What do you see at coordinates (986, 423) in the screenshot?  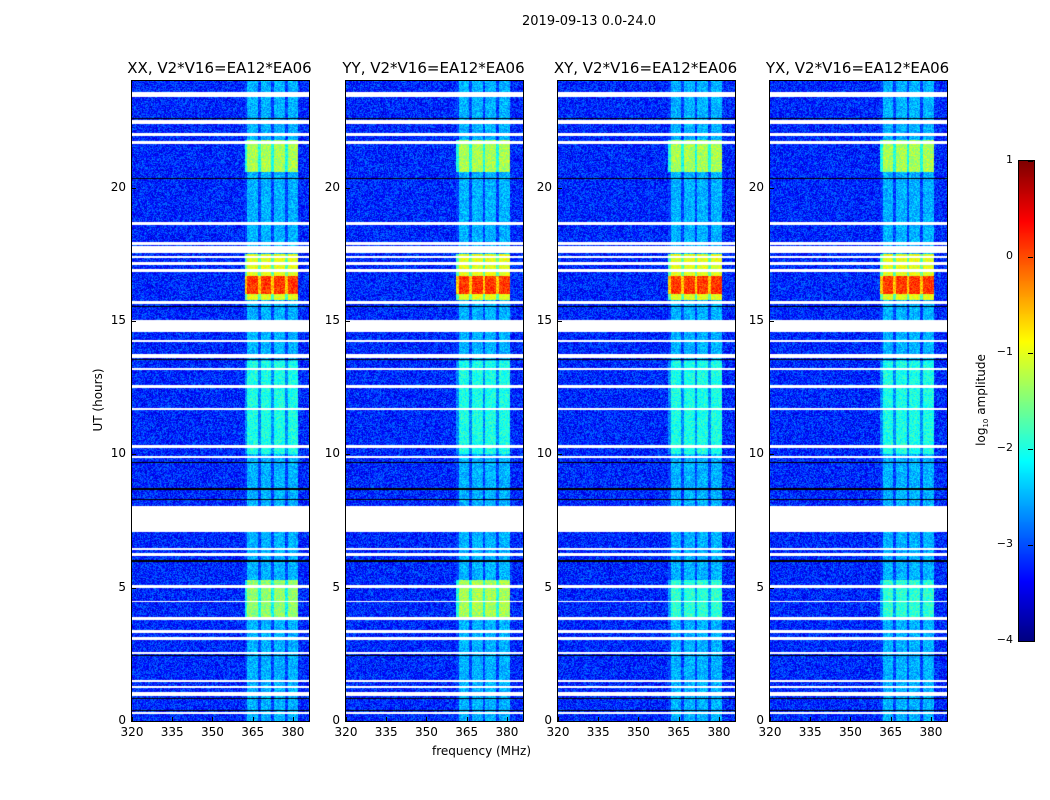 I see `colorbar-label-sub: 10` at bounding box center [986, 423].